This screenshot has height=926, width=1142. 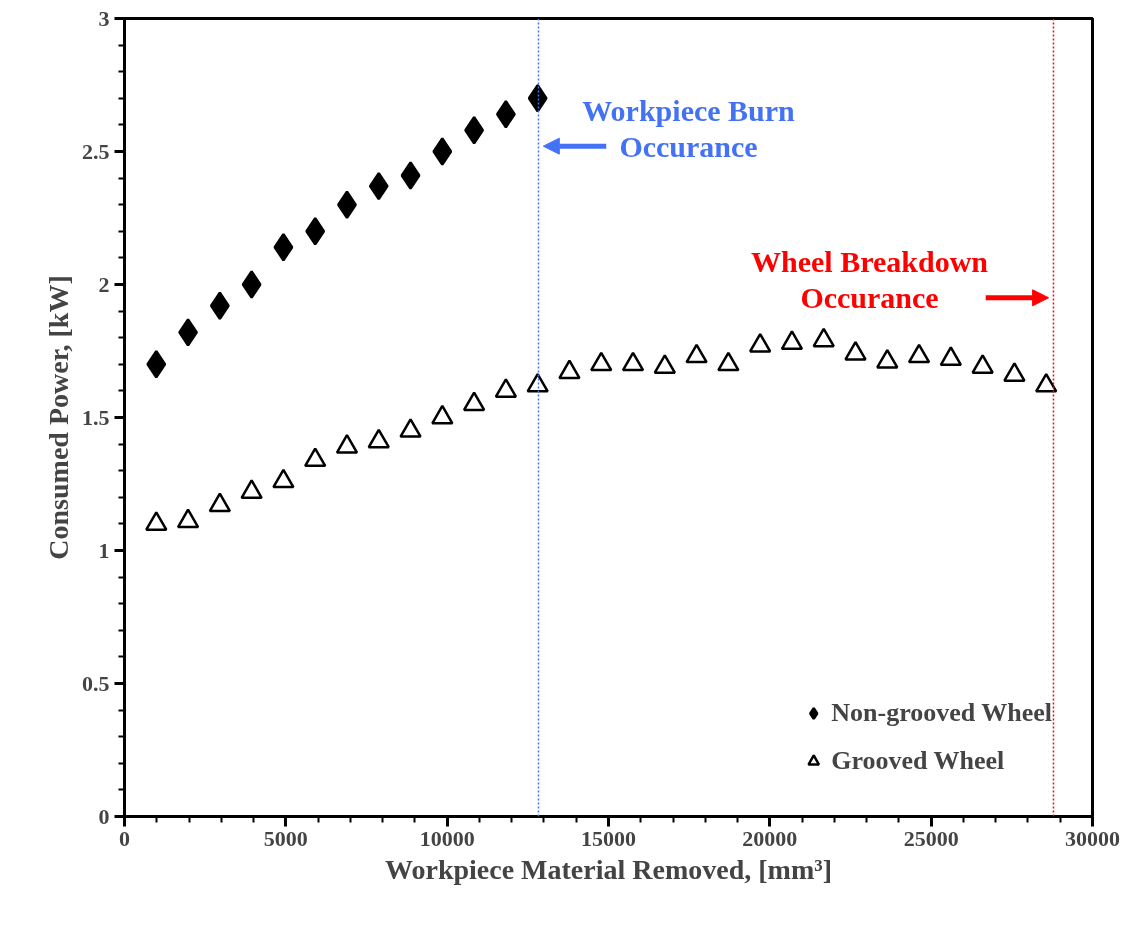 I want to click on y-tick-label: 1, so click(x=104, y=550).